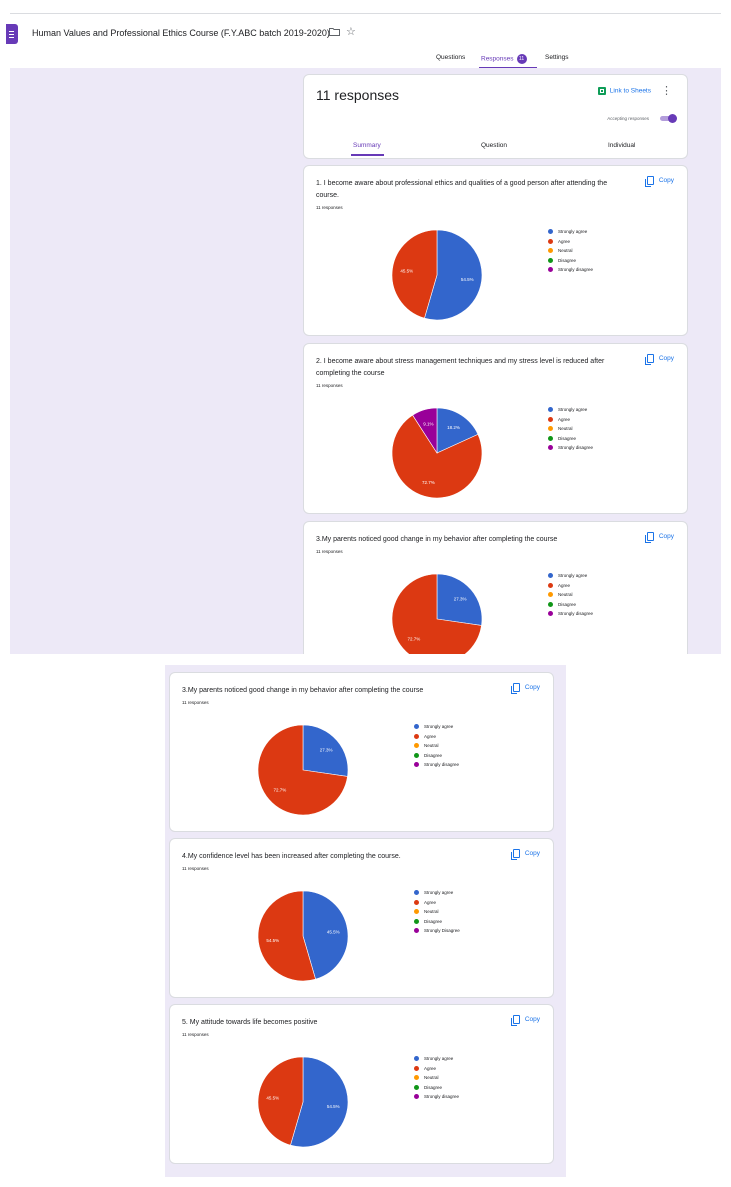 The image size is (731, 1187). Describe the element at coordinates (504, 59) in the screenshot. I see `tab-responses: Responses 11` at that location.